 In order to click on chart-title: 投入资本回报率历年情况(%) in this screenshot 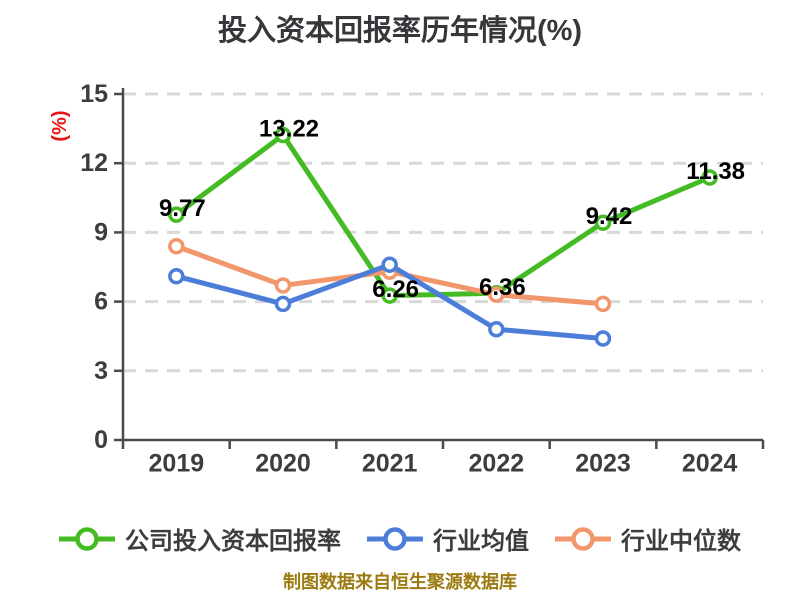, I will do `click(400, 31)`.